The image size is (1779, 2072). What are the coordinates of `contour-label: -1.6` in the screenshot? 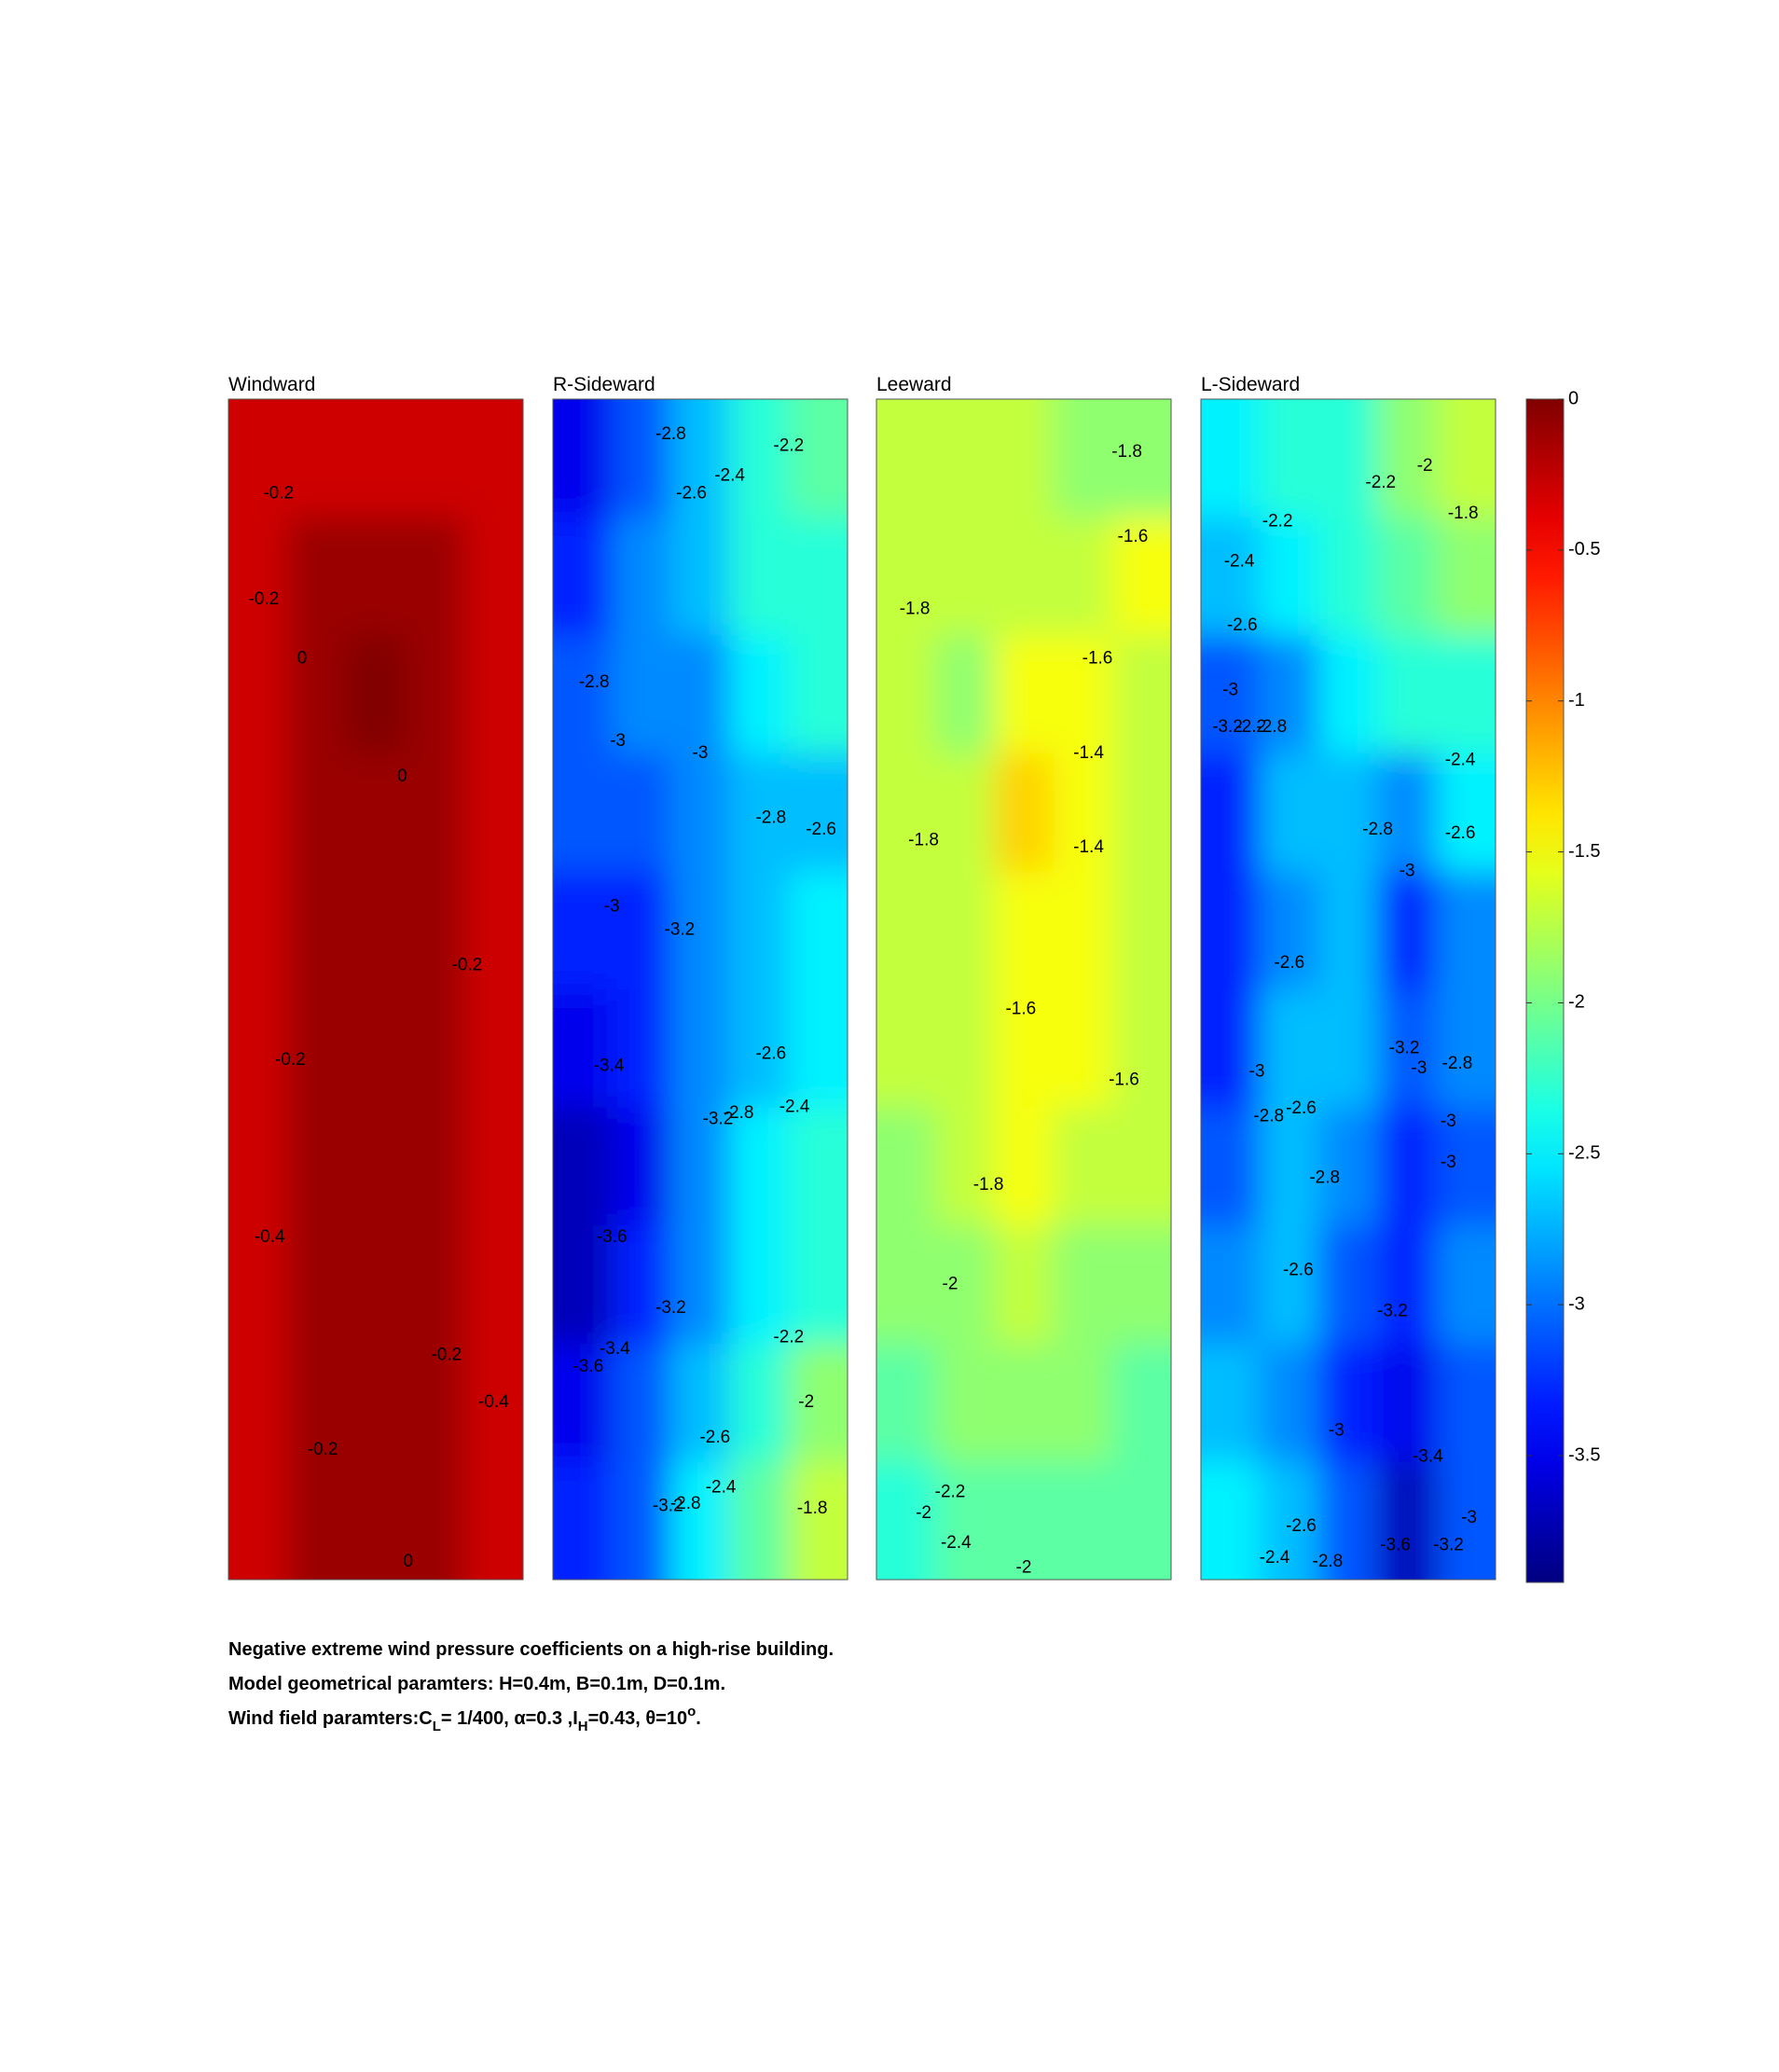 It's located at (1124, 1079).